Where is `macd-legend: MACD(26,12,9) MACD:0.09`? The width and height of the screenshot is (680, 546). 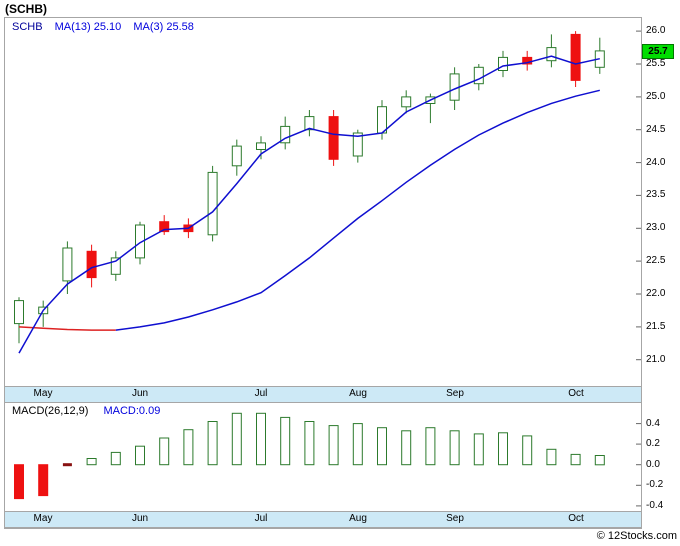 macd-legend: MACD(26,12,9) MACD:0.09 is located at coordinates (86, 411).